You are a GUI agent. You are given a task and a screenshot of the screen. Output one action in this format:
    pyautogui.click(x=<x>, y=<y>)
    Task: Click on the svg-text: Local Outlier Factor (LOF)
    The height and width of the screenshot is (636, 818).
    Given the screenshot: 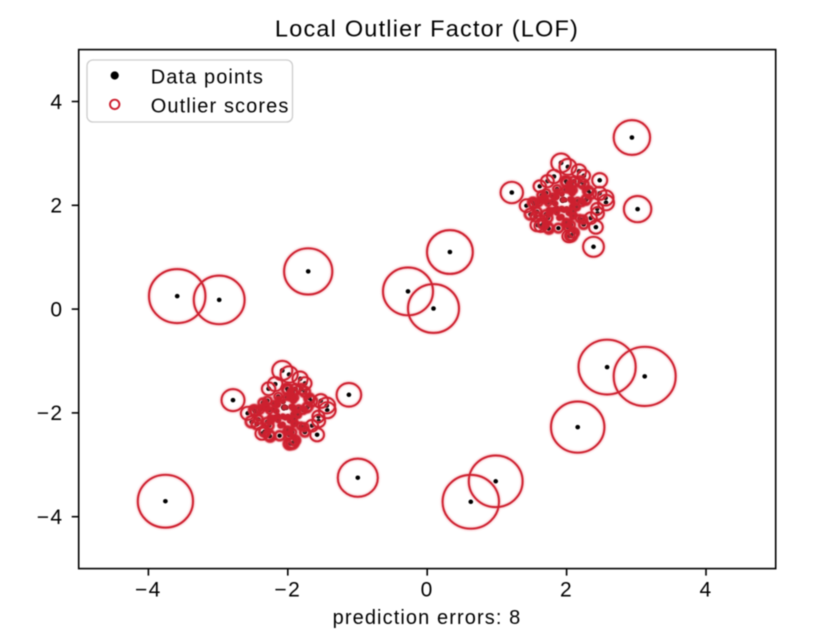 What is the action you would take?
    pyautogui.click(x=427, y=29)
    